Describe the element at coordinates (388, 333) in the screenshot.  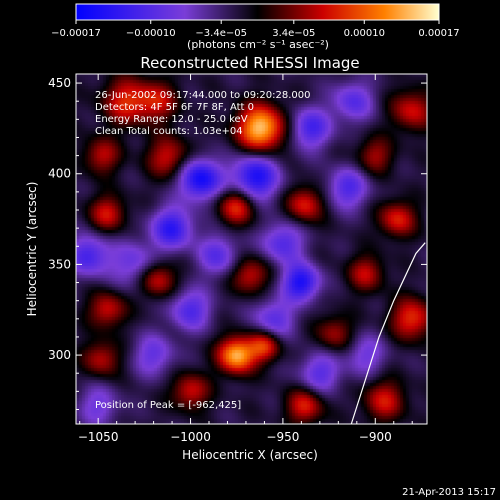
I see `limb-line` at that location.